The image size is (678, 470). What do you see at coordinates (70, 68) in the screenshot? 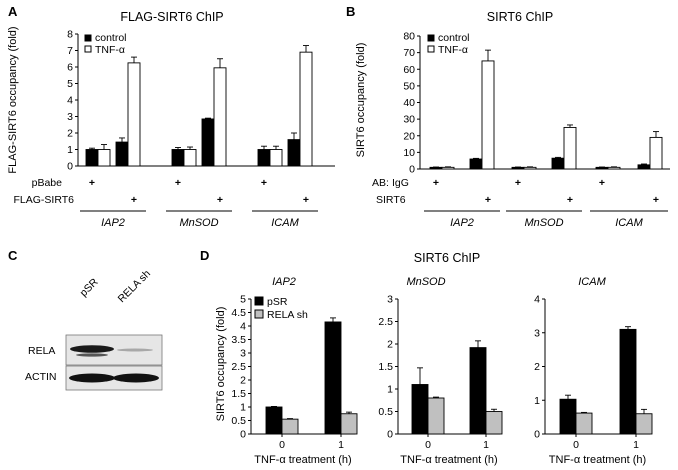
I see `y-tick-label: 6` at bounding box center [70, 68].